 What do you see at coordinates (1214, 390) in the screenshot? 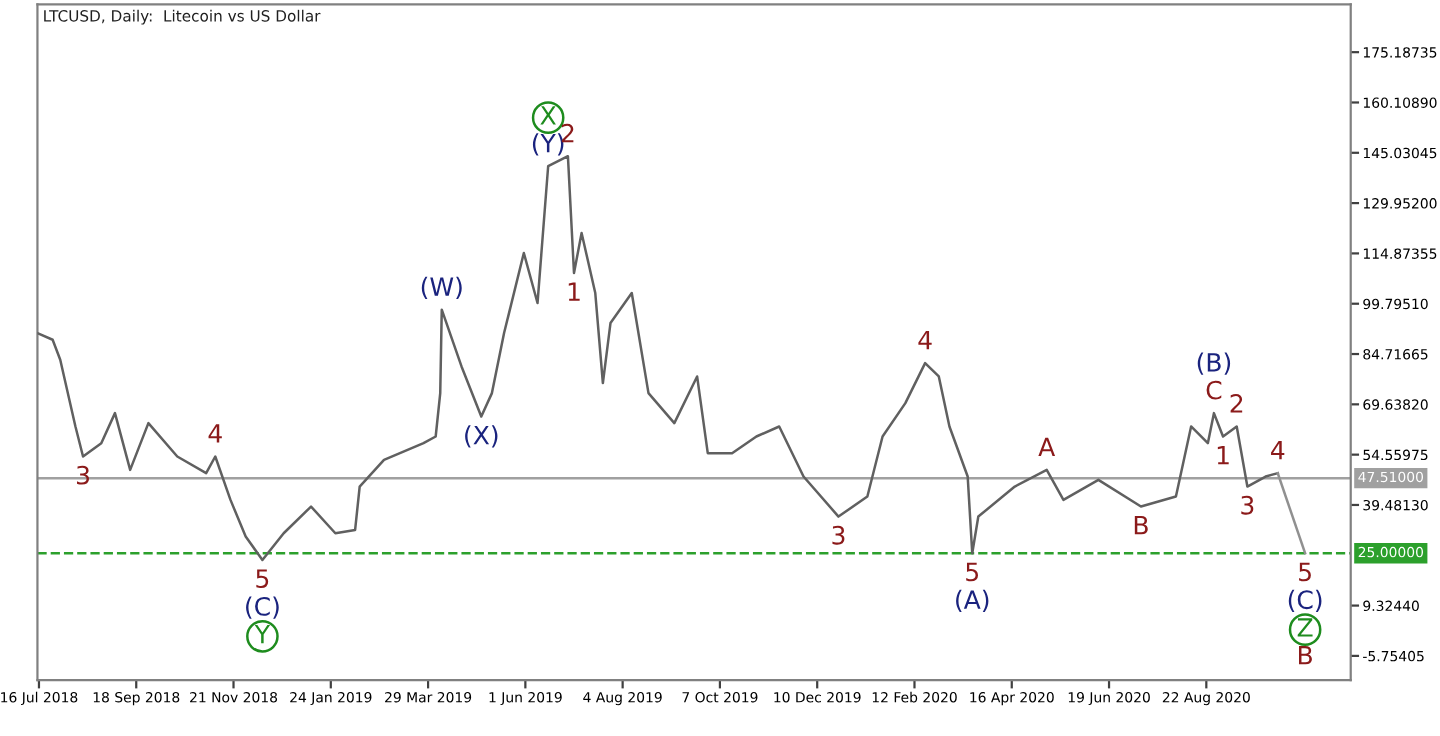
I see `annotation: C` at bounding box center [1214, 390].